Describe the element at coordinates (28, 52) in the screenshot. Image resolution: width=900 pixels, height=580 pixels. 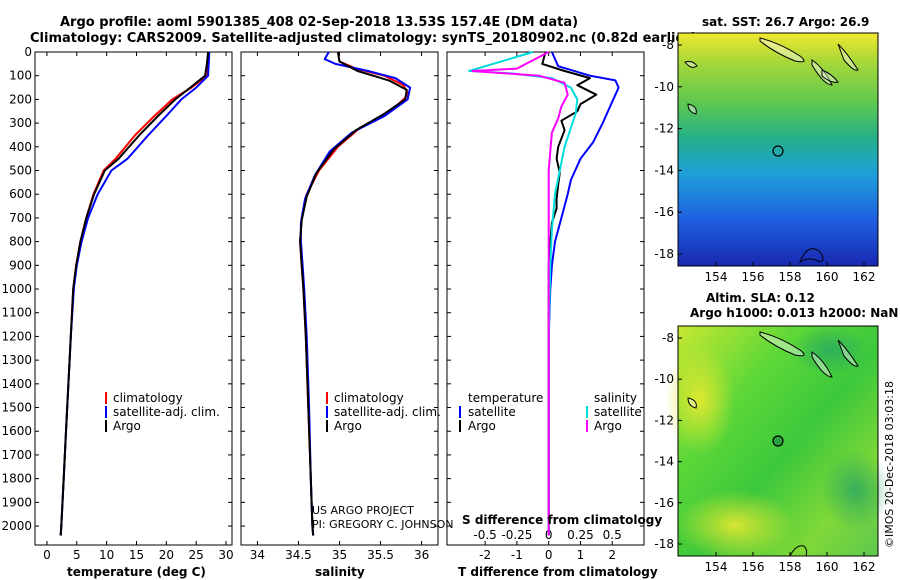
I see `depth-tick-label: 0` at that location.